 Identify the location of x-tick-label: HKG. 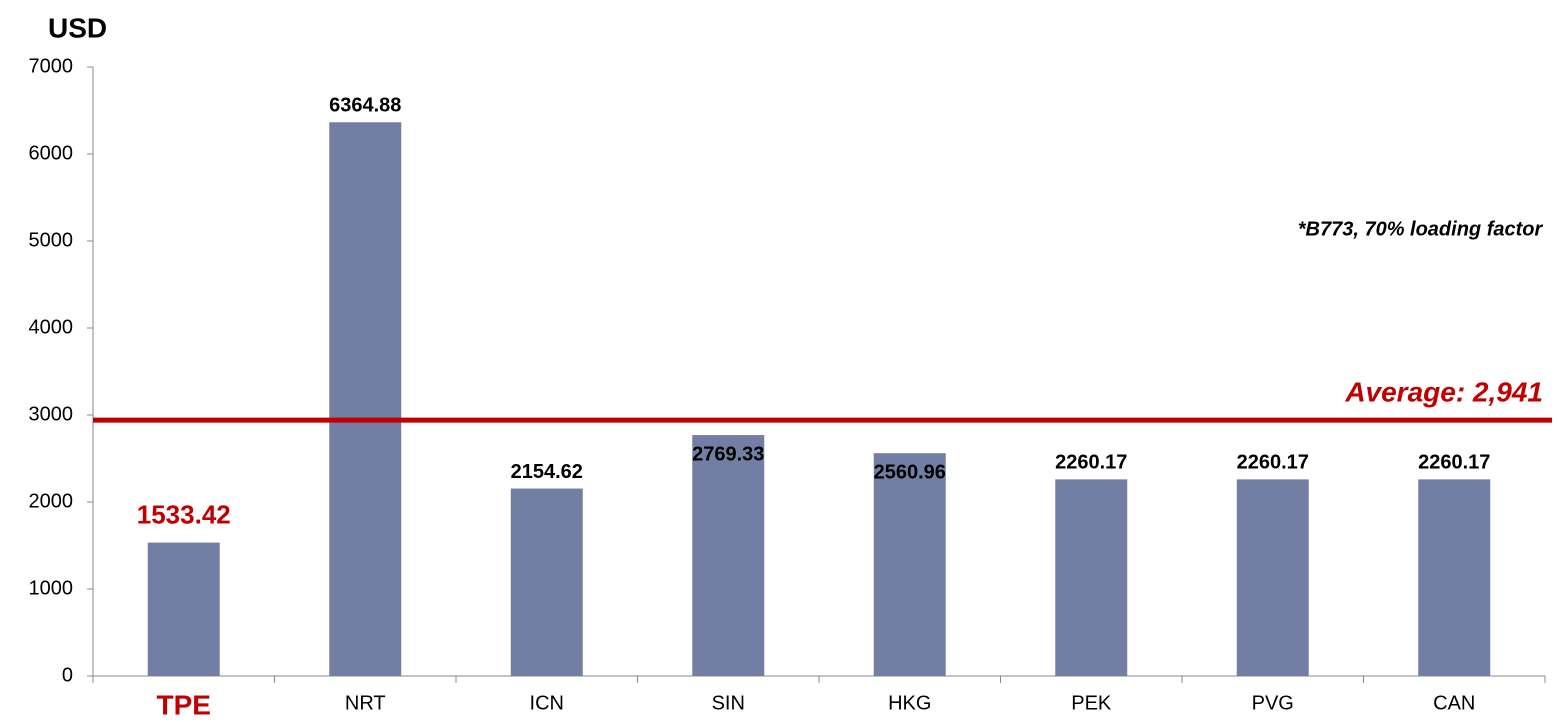
(909, 703).